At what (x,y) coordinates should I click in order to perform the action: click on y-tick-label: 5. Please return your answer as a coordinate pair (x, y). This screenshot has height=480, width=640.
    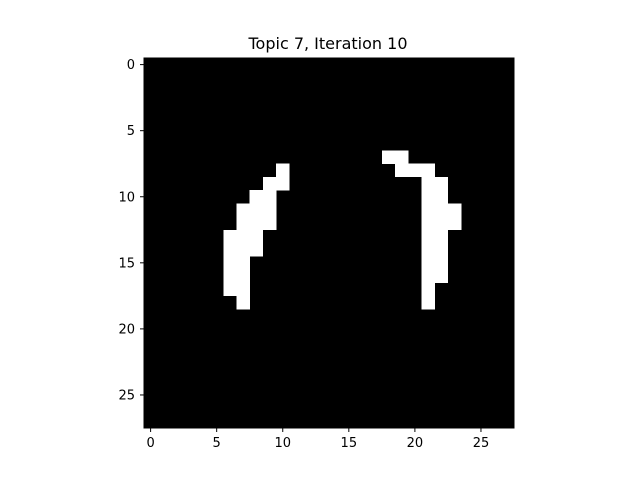
    Looking at the image, I should click on (131, 131).